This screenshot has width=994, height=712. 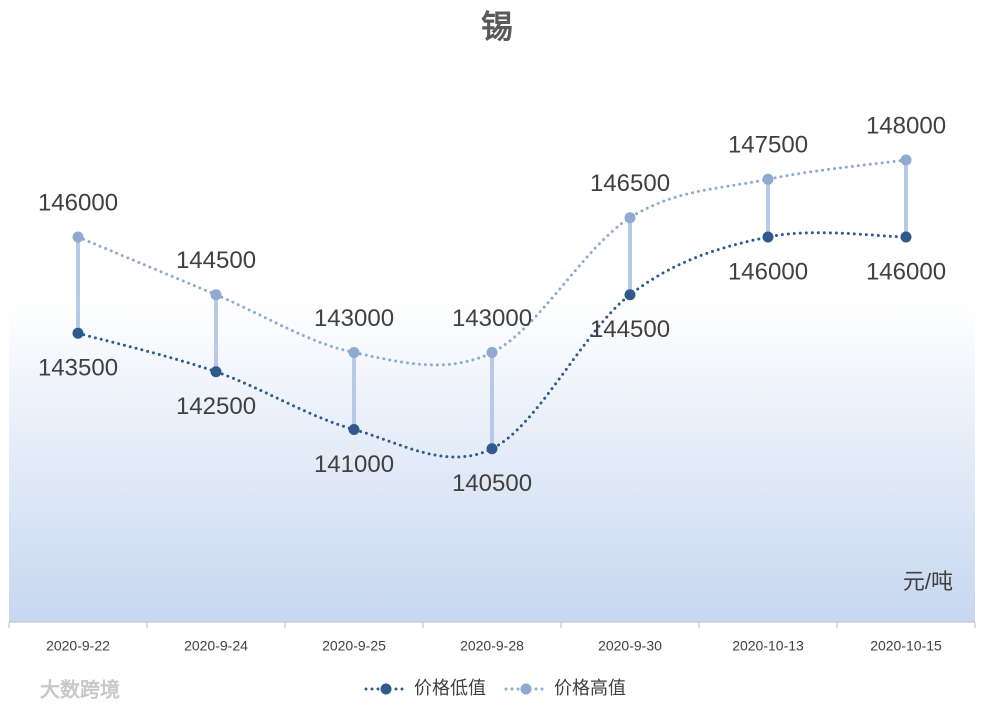 What do you see at coordinates (492, 646) in the screenshot?
I see `x-tick-label: 2020-9-28` at bounding box center [492, 646].